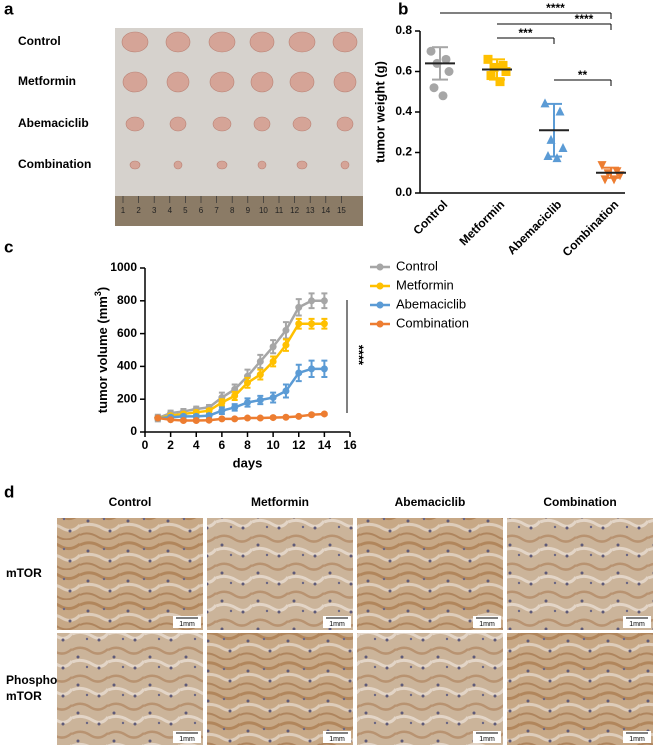  Describe the element at coordinates (247, 445) in the screenshot. I see `x-tick-label: 8` at that location.